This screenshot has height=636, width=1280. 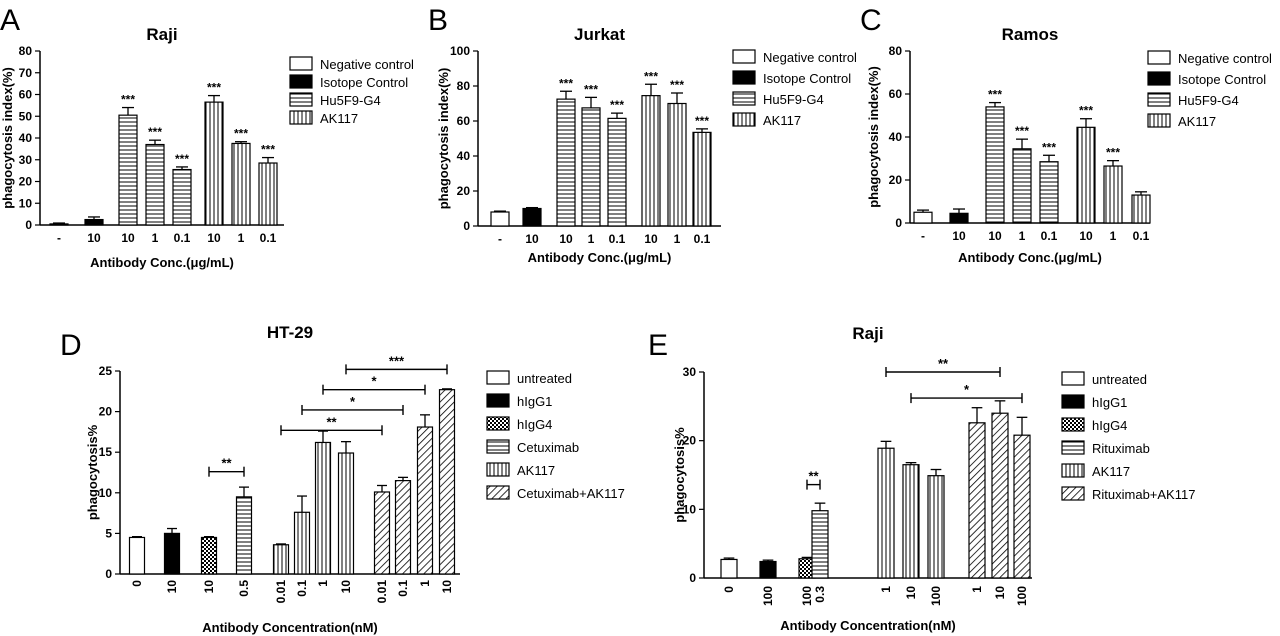 I want to click on legend-item: Isotope Control, so click(x=791, y=78).